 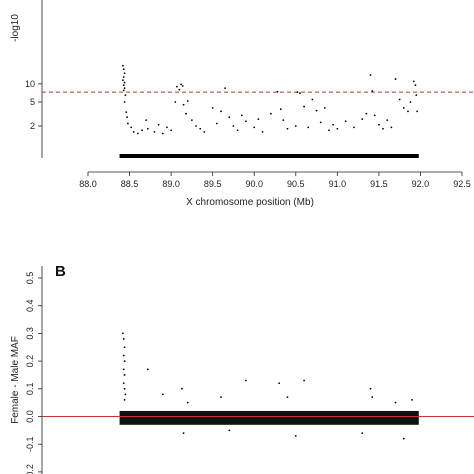 What do you see at coordinates (88, 184) in the screenshot?
I see `panel-a-x-tick-label: 88.0` at bounding box center [88, 184].